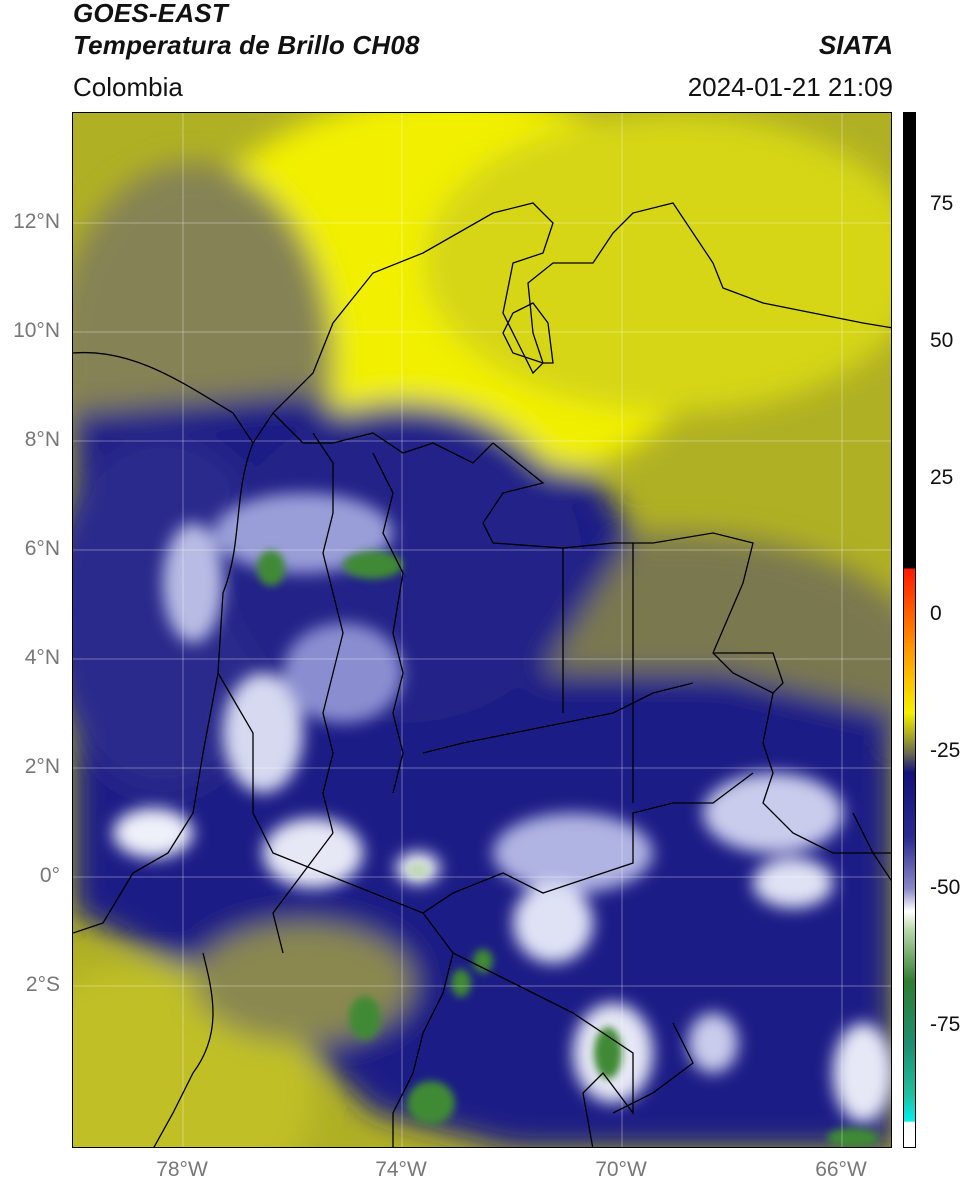  Describe the element at coordinates (42, 548) in the screenshot. I see `lat-tick-6N: 6°N` at that location.